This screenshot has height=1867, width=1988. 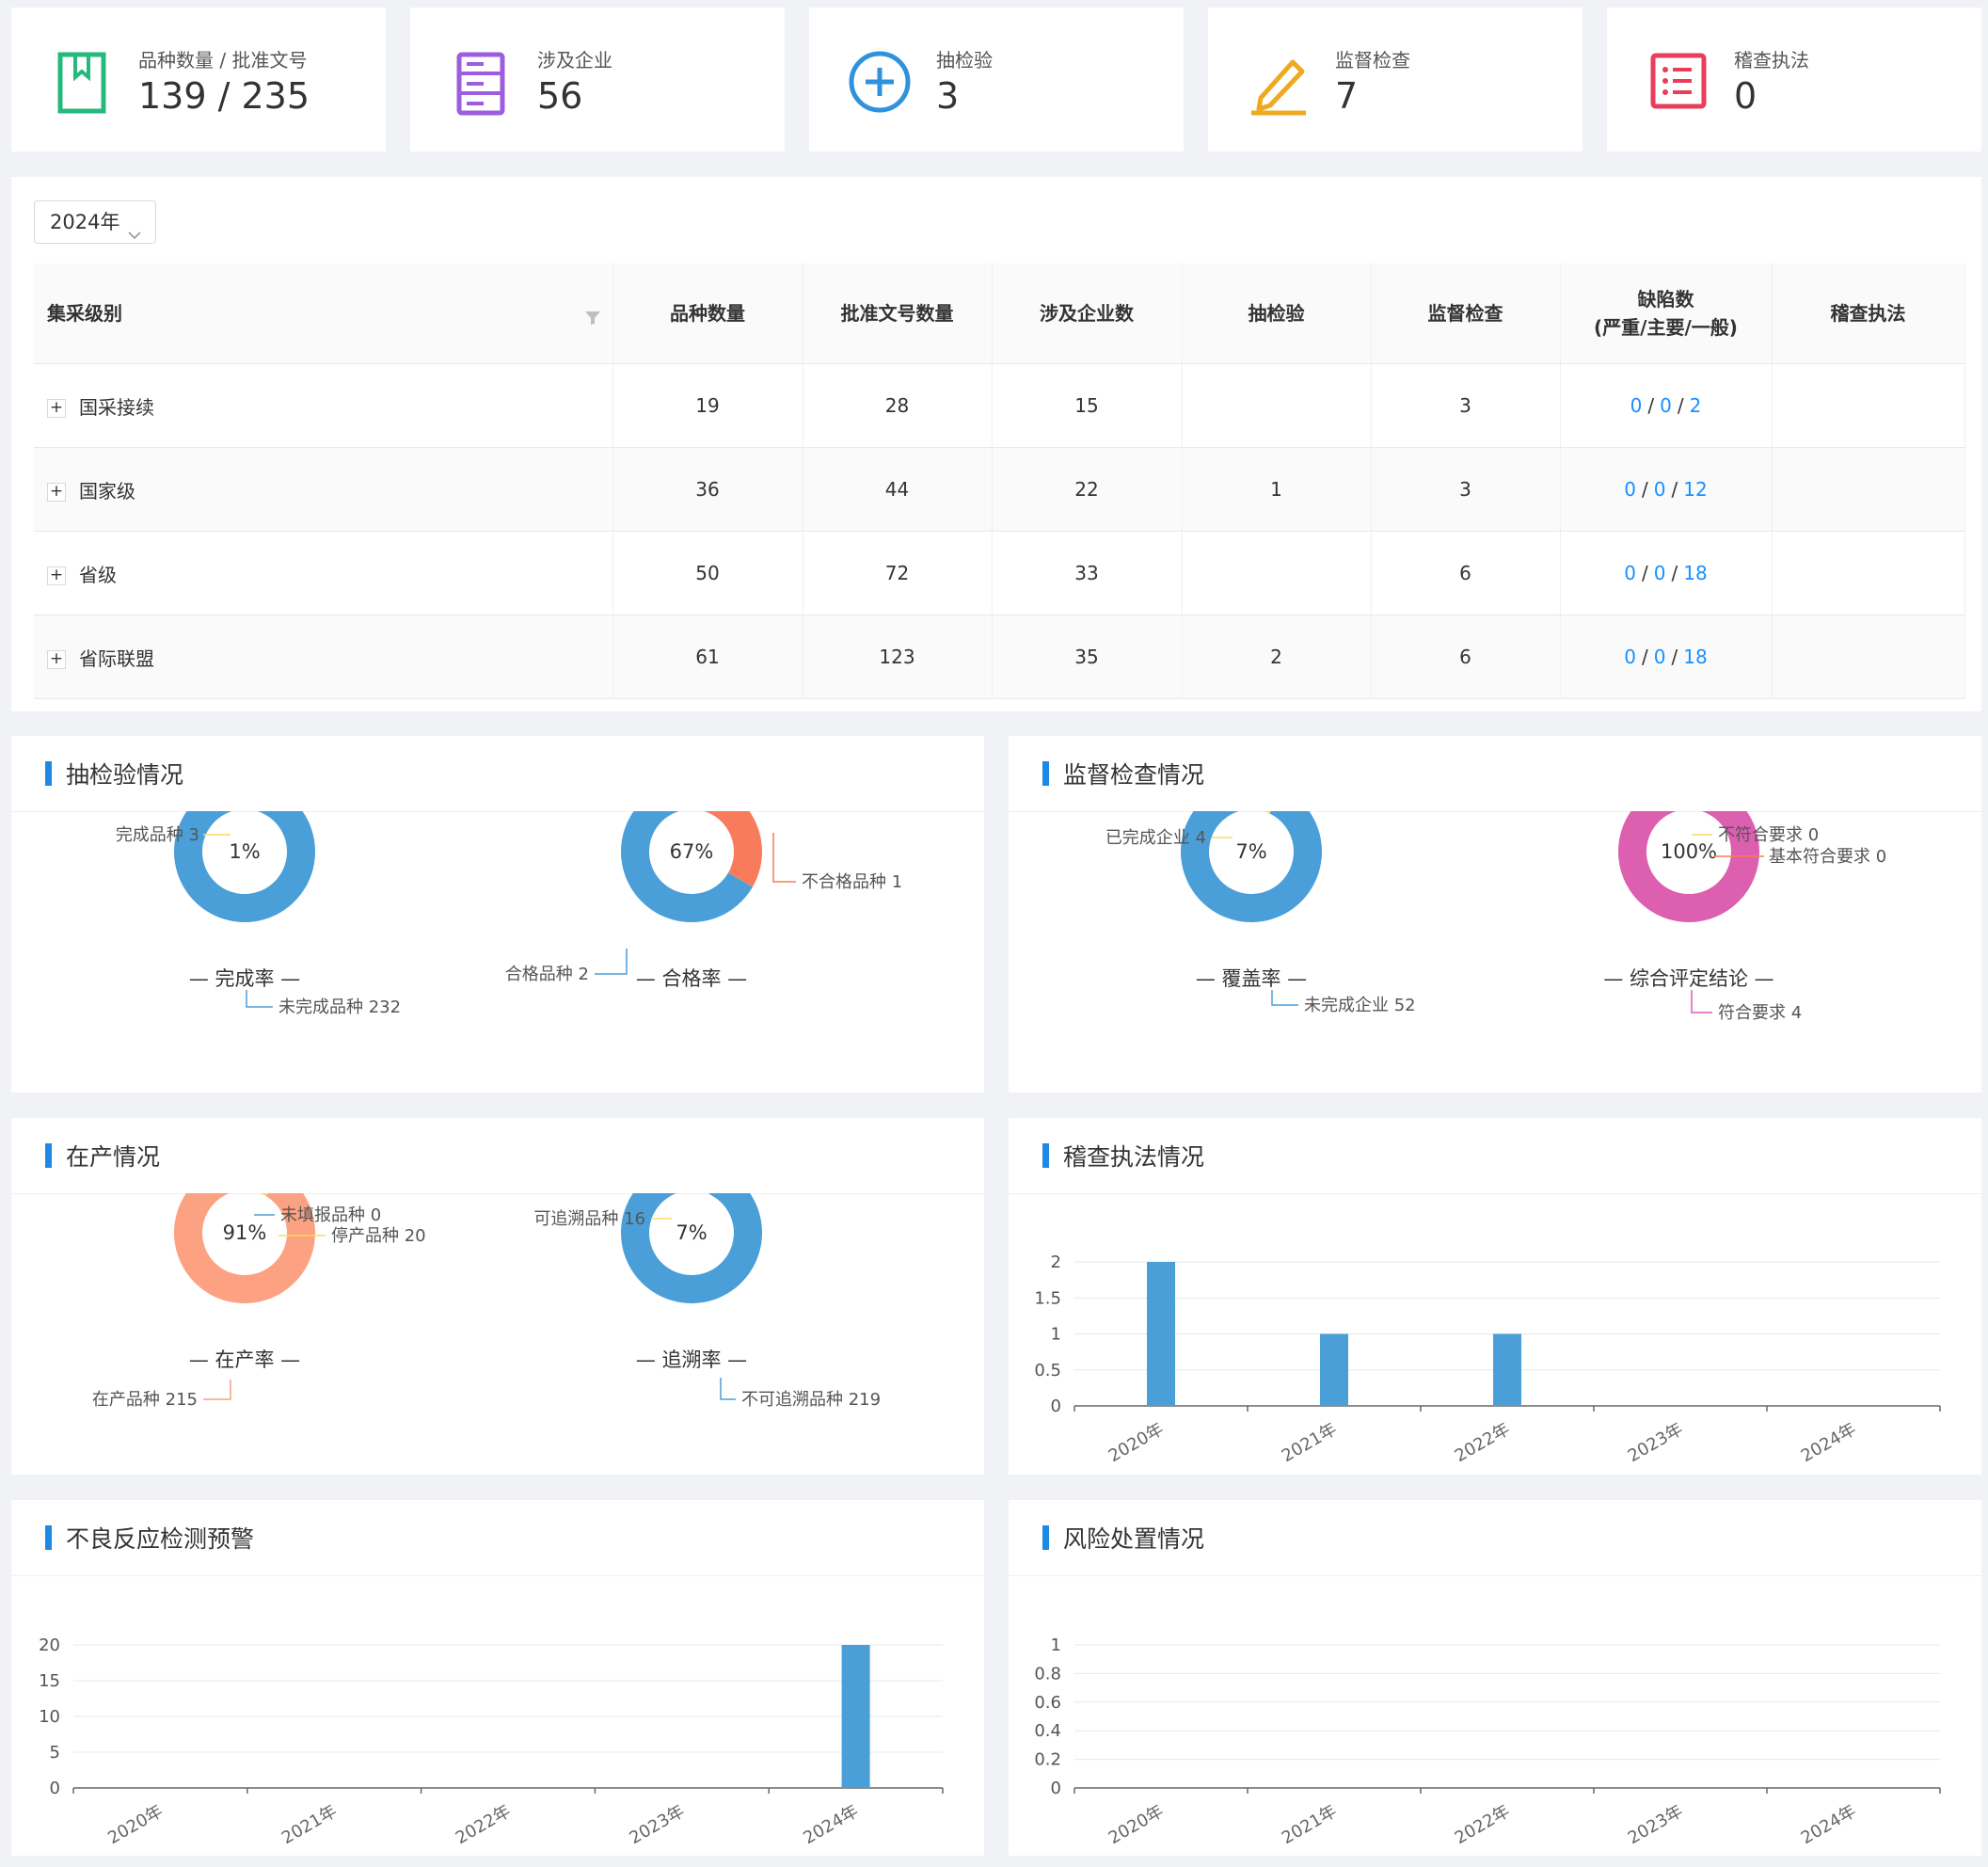 What do you see at coordinates (198, 80) in the screenshot?
I see `stat-card-varieties: 品种数量 / 批准文号 139 / 235` at bounding box center [198, 80].